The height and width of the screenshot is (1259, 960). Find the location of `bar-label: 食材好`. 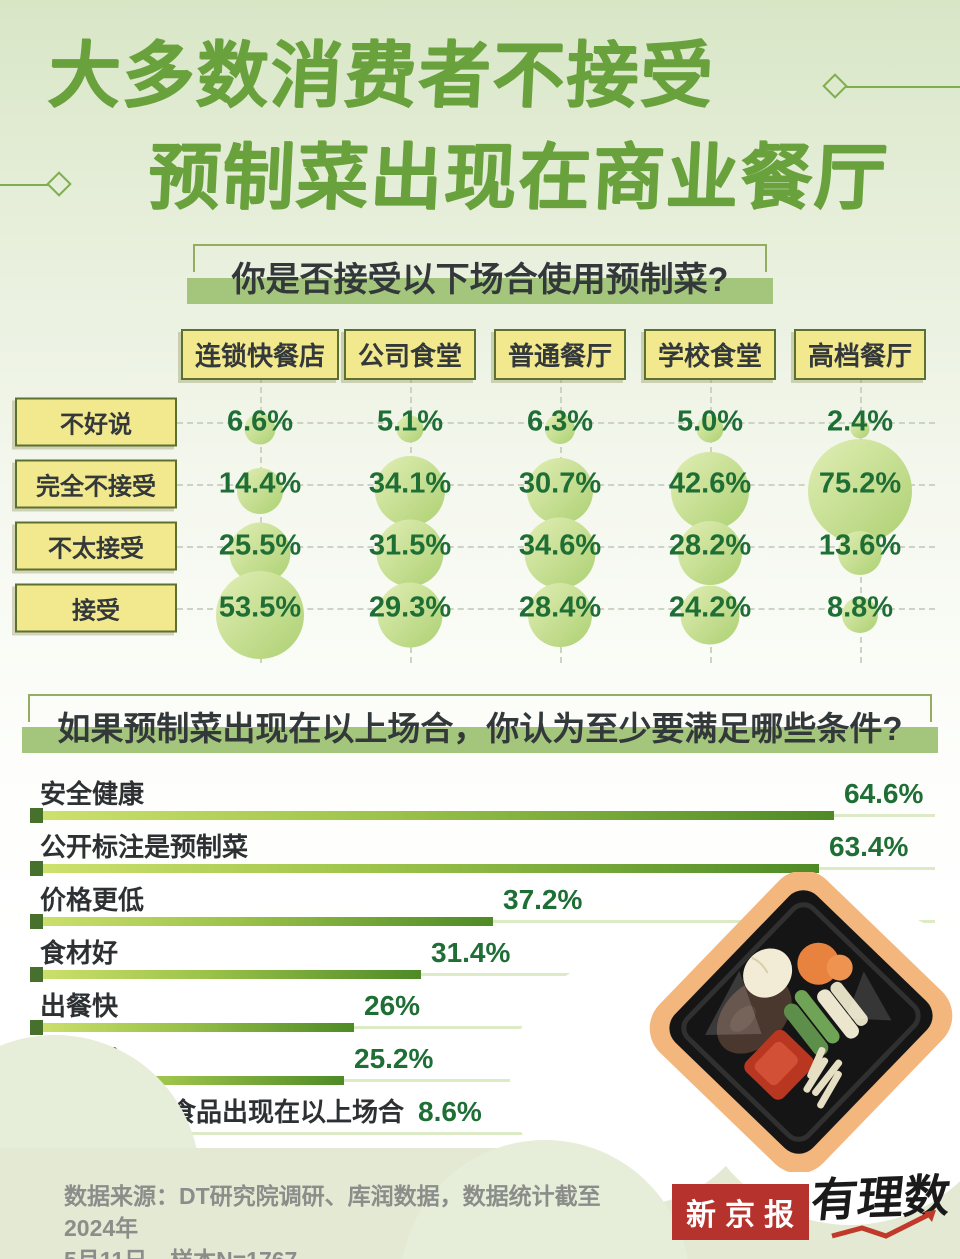

bar-label: 食材好 is located at coordinates (79, 953).